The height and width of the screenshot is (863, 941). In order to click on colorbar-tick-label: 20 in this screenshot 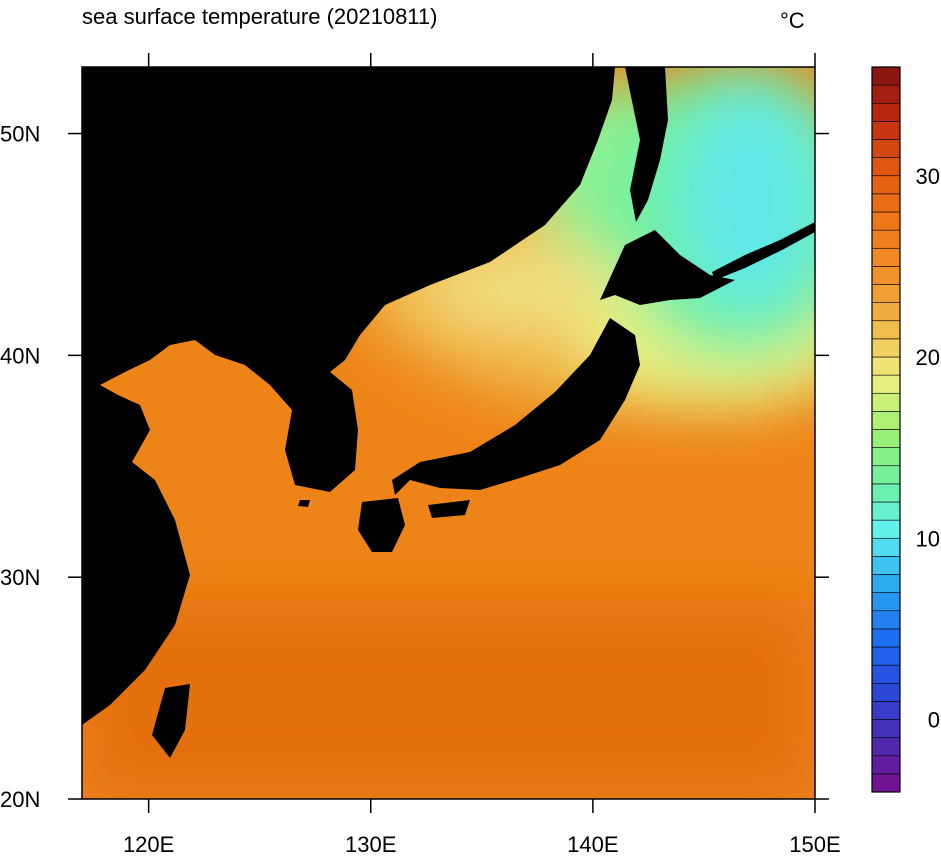, I will do `click(928, 357)`.